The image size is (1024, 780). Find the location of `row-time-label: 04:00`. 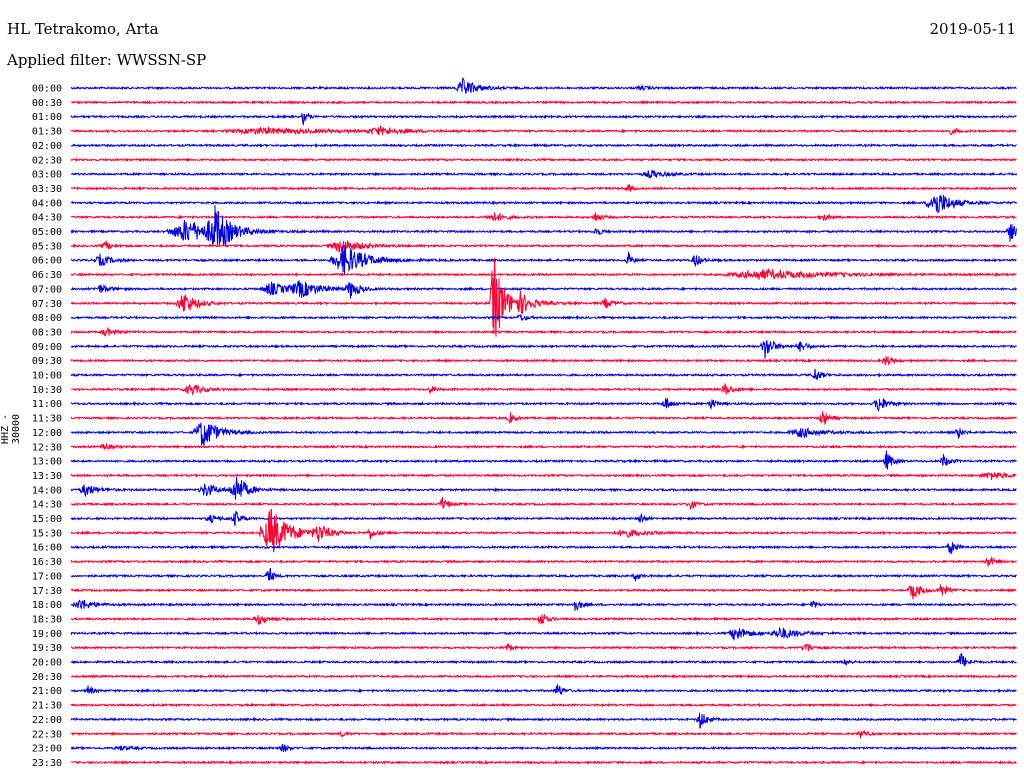

row-time-label: 04:00 is located at coordinates (47, 203).